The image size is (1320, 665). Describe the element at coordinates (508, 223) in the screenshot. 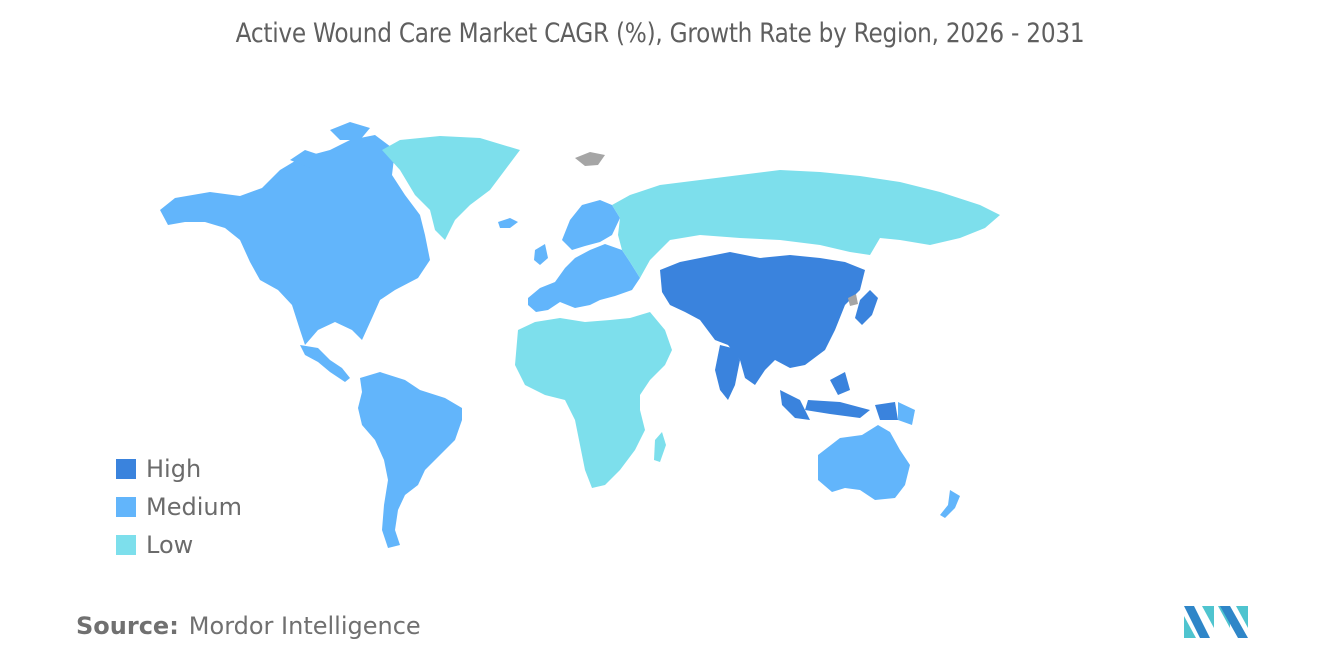

I see `region-iceland` at that location.